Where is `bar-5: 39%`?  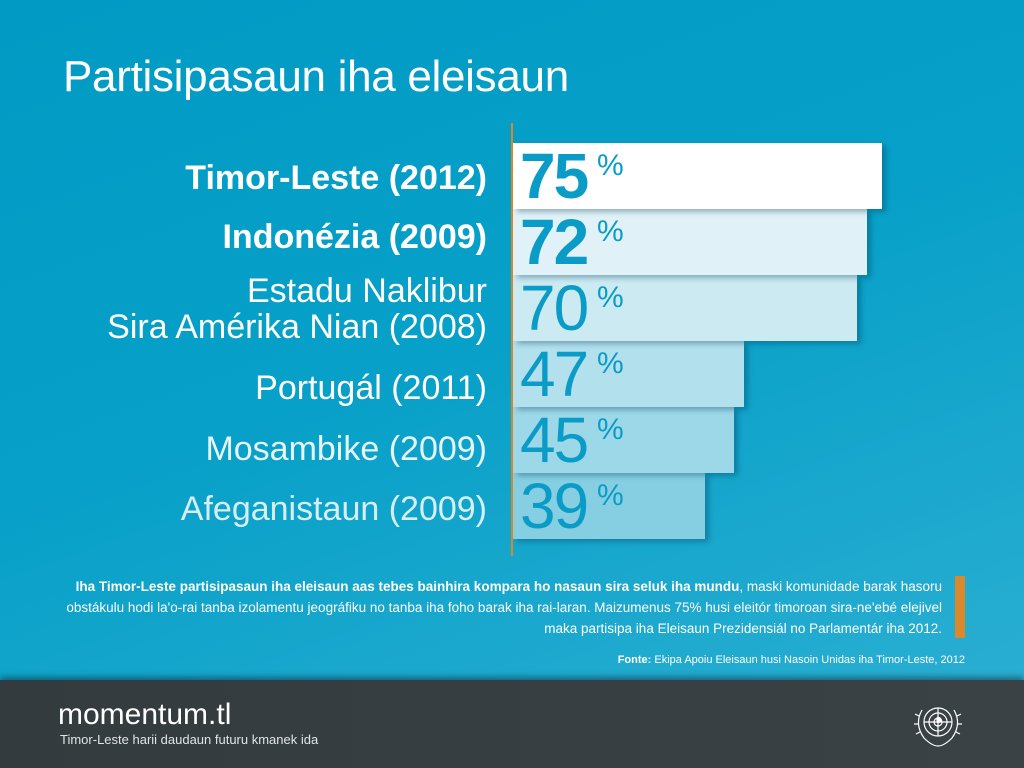 bar-5: 39% is located at coordinates (609, 506).